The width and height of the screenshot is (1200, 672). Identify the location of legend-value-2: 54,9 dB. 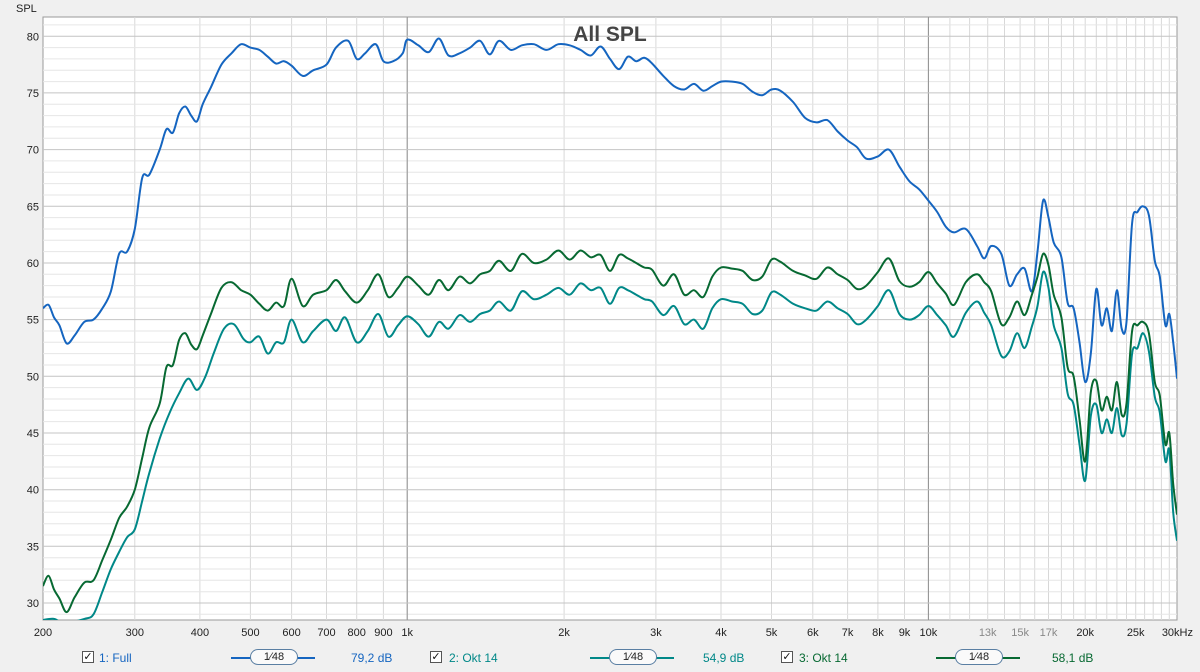
(724, 658).